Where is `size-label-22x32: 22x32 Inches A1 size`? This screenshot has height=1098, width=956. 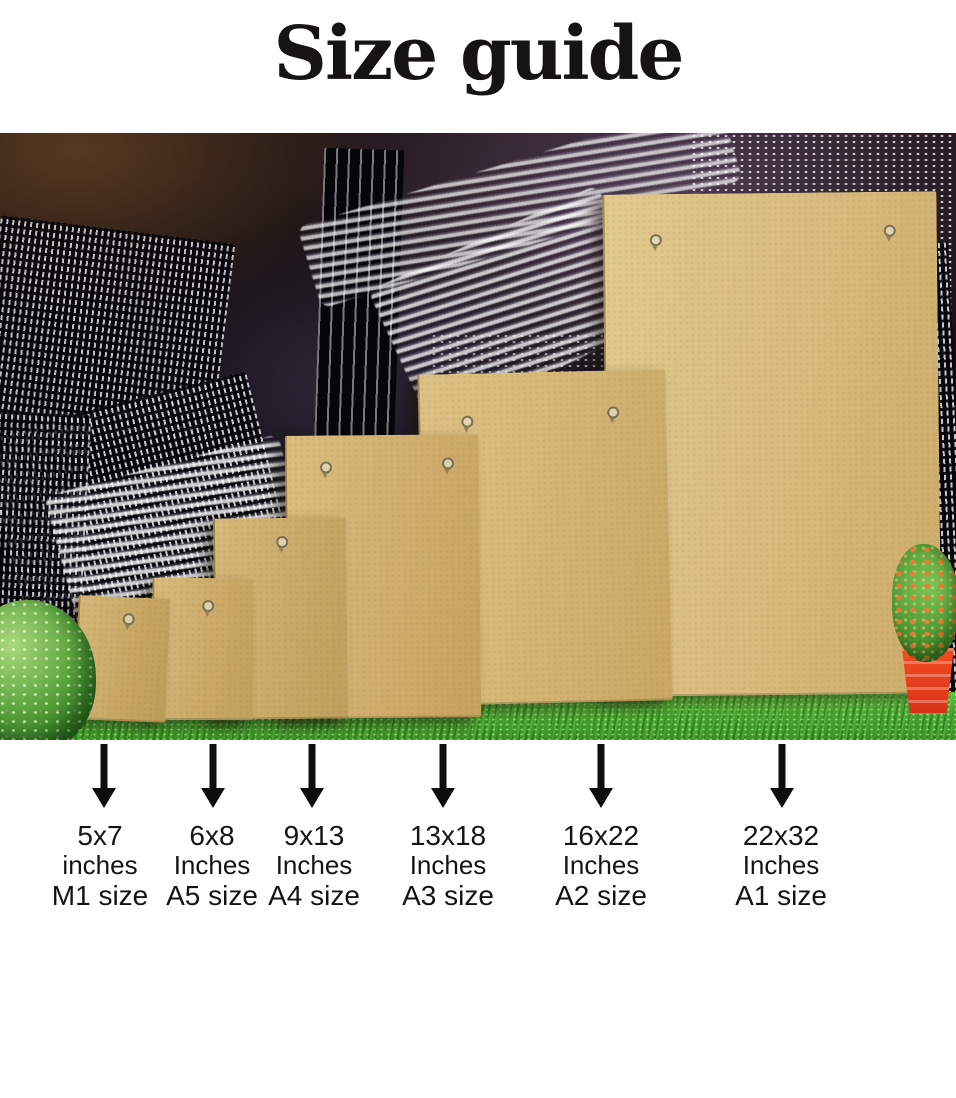 size-label-22x32: 22x32 Inches A1 size is located at coordinates (781, 865).